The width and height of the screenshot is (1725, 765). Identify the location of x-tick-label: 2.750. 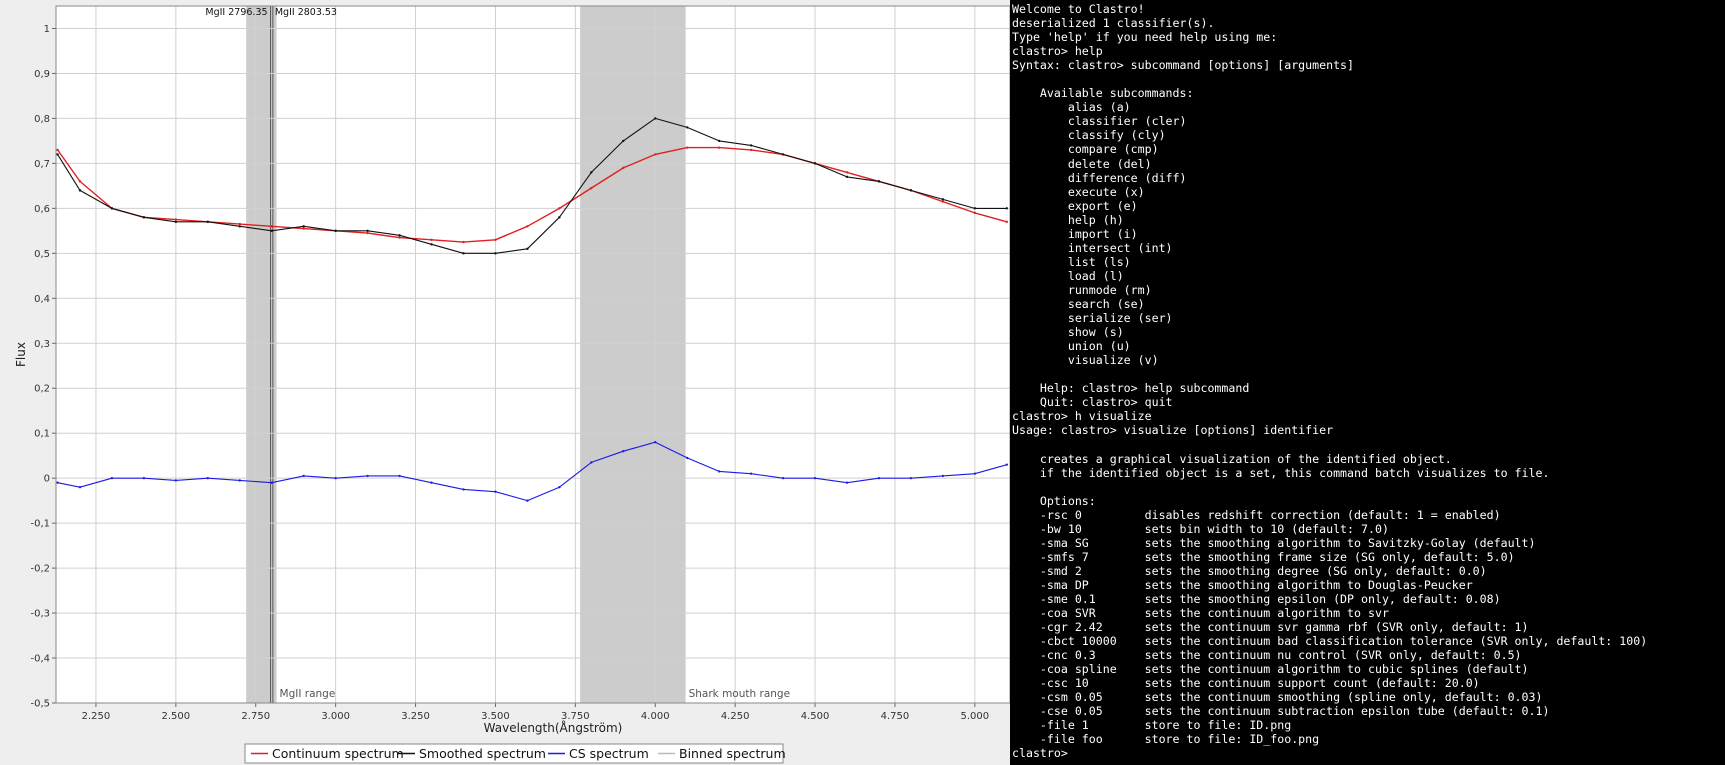
(255, 716).